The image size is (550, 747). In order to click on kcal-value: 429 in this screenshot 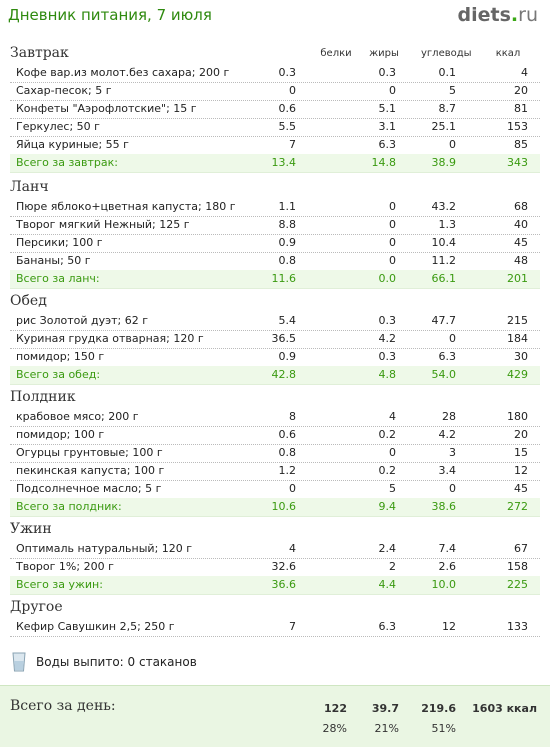, I will do `click(517, 374)`.